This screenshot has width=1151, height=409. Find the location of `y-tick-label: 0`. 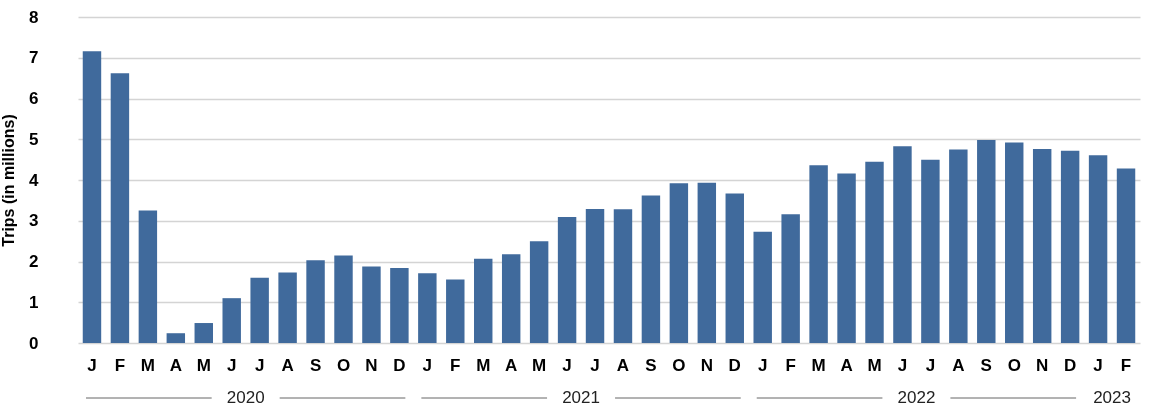

y-tick-label: 0 is located at coordinates (34, 343).